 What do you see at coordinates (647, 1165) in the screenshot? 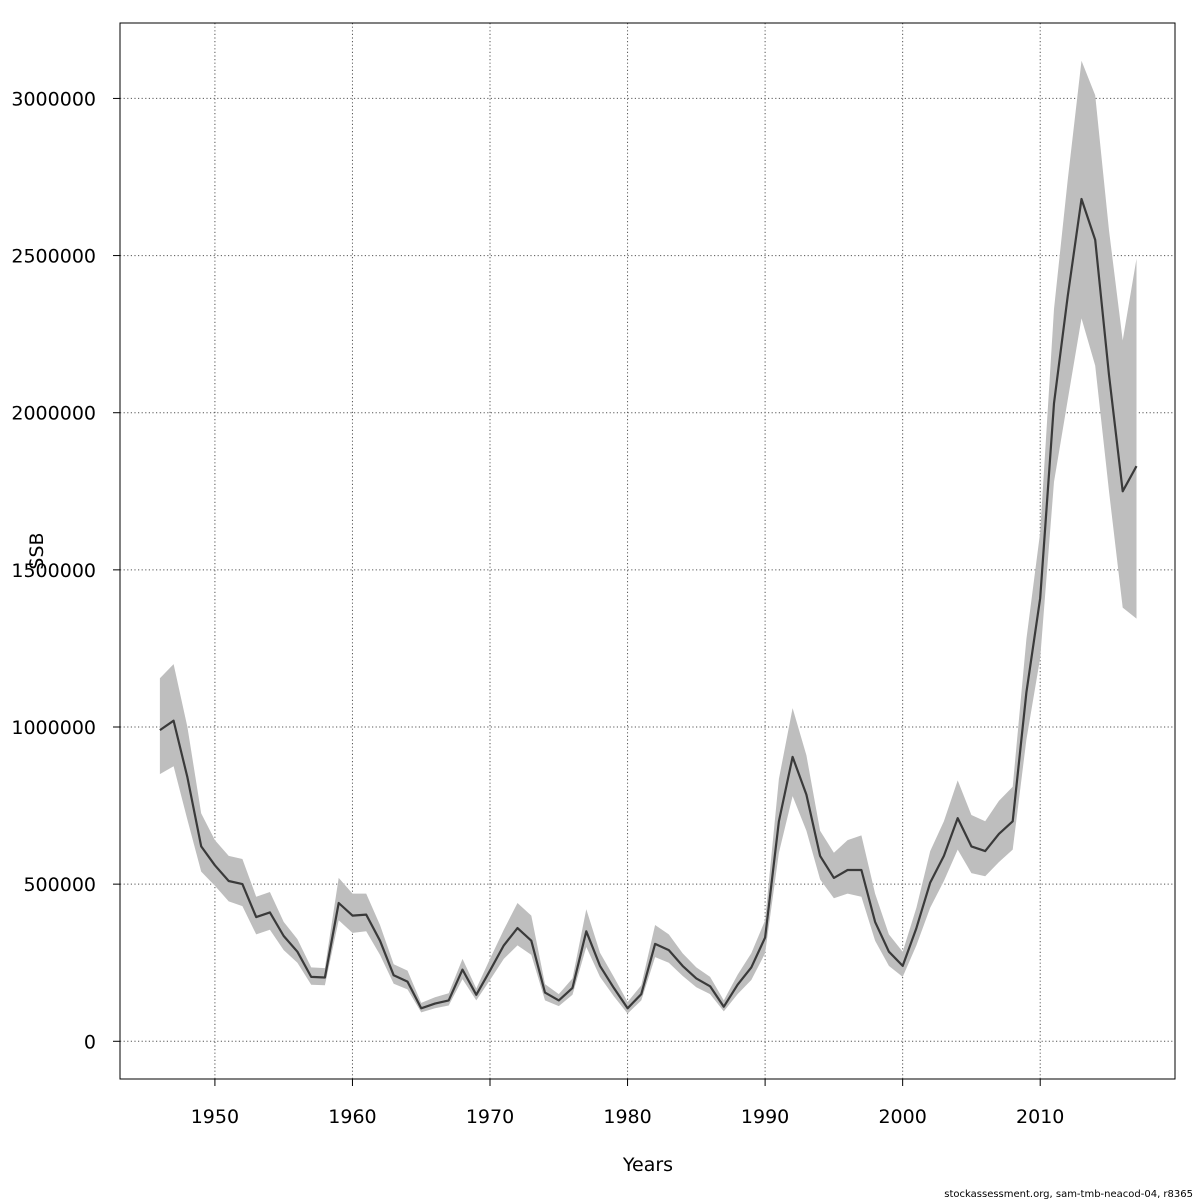
I see `x-axis-label: Years` at bounding box center [647, 1165].